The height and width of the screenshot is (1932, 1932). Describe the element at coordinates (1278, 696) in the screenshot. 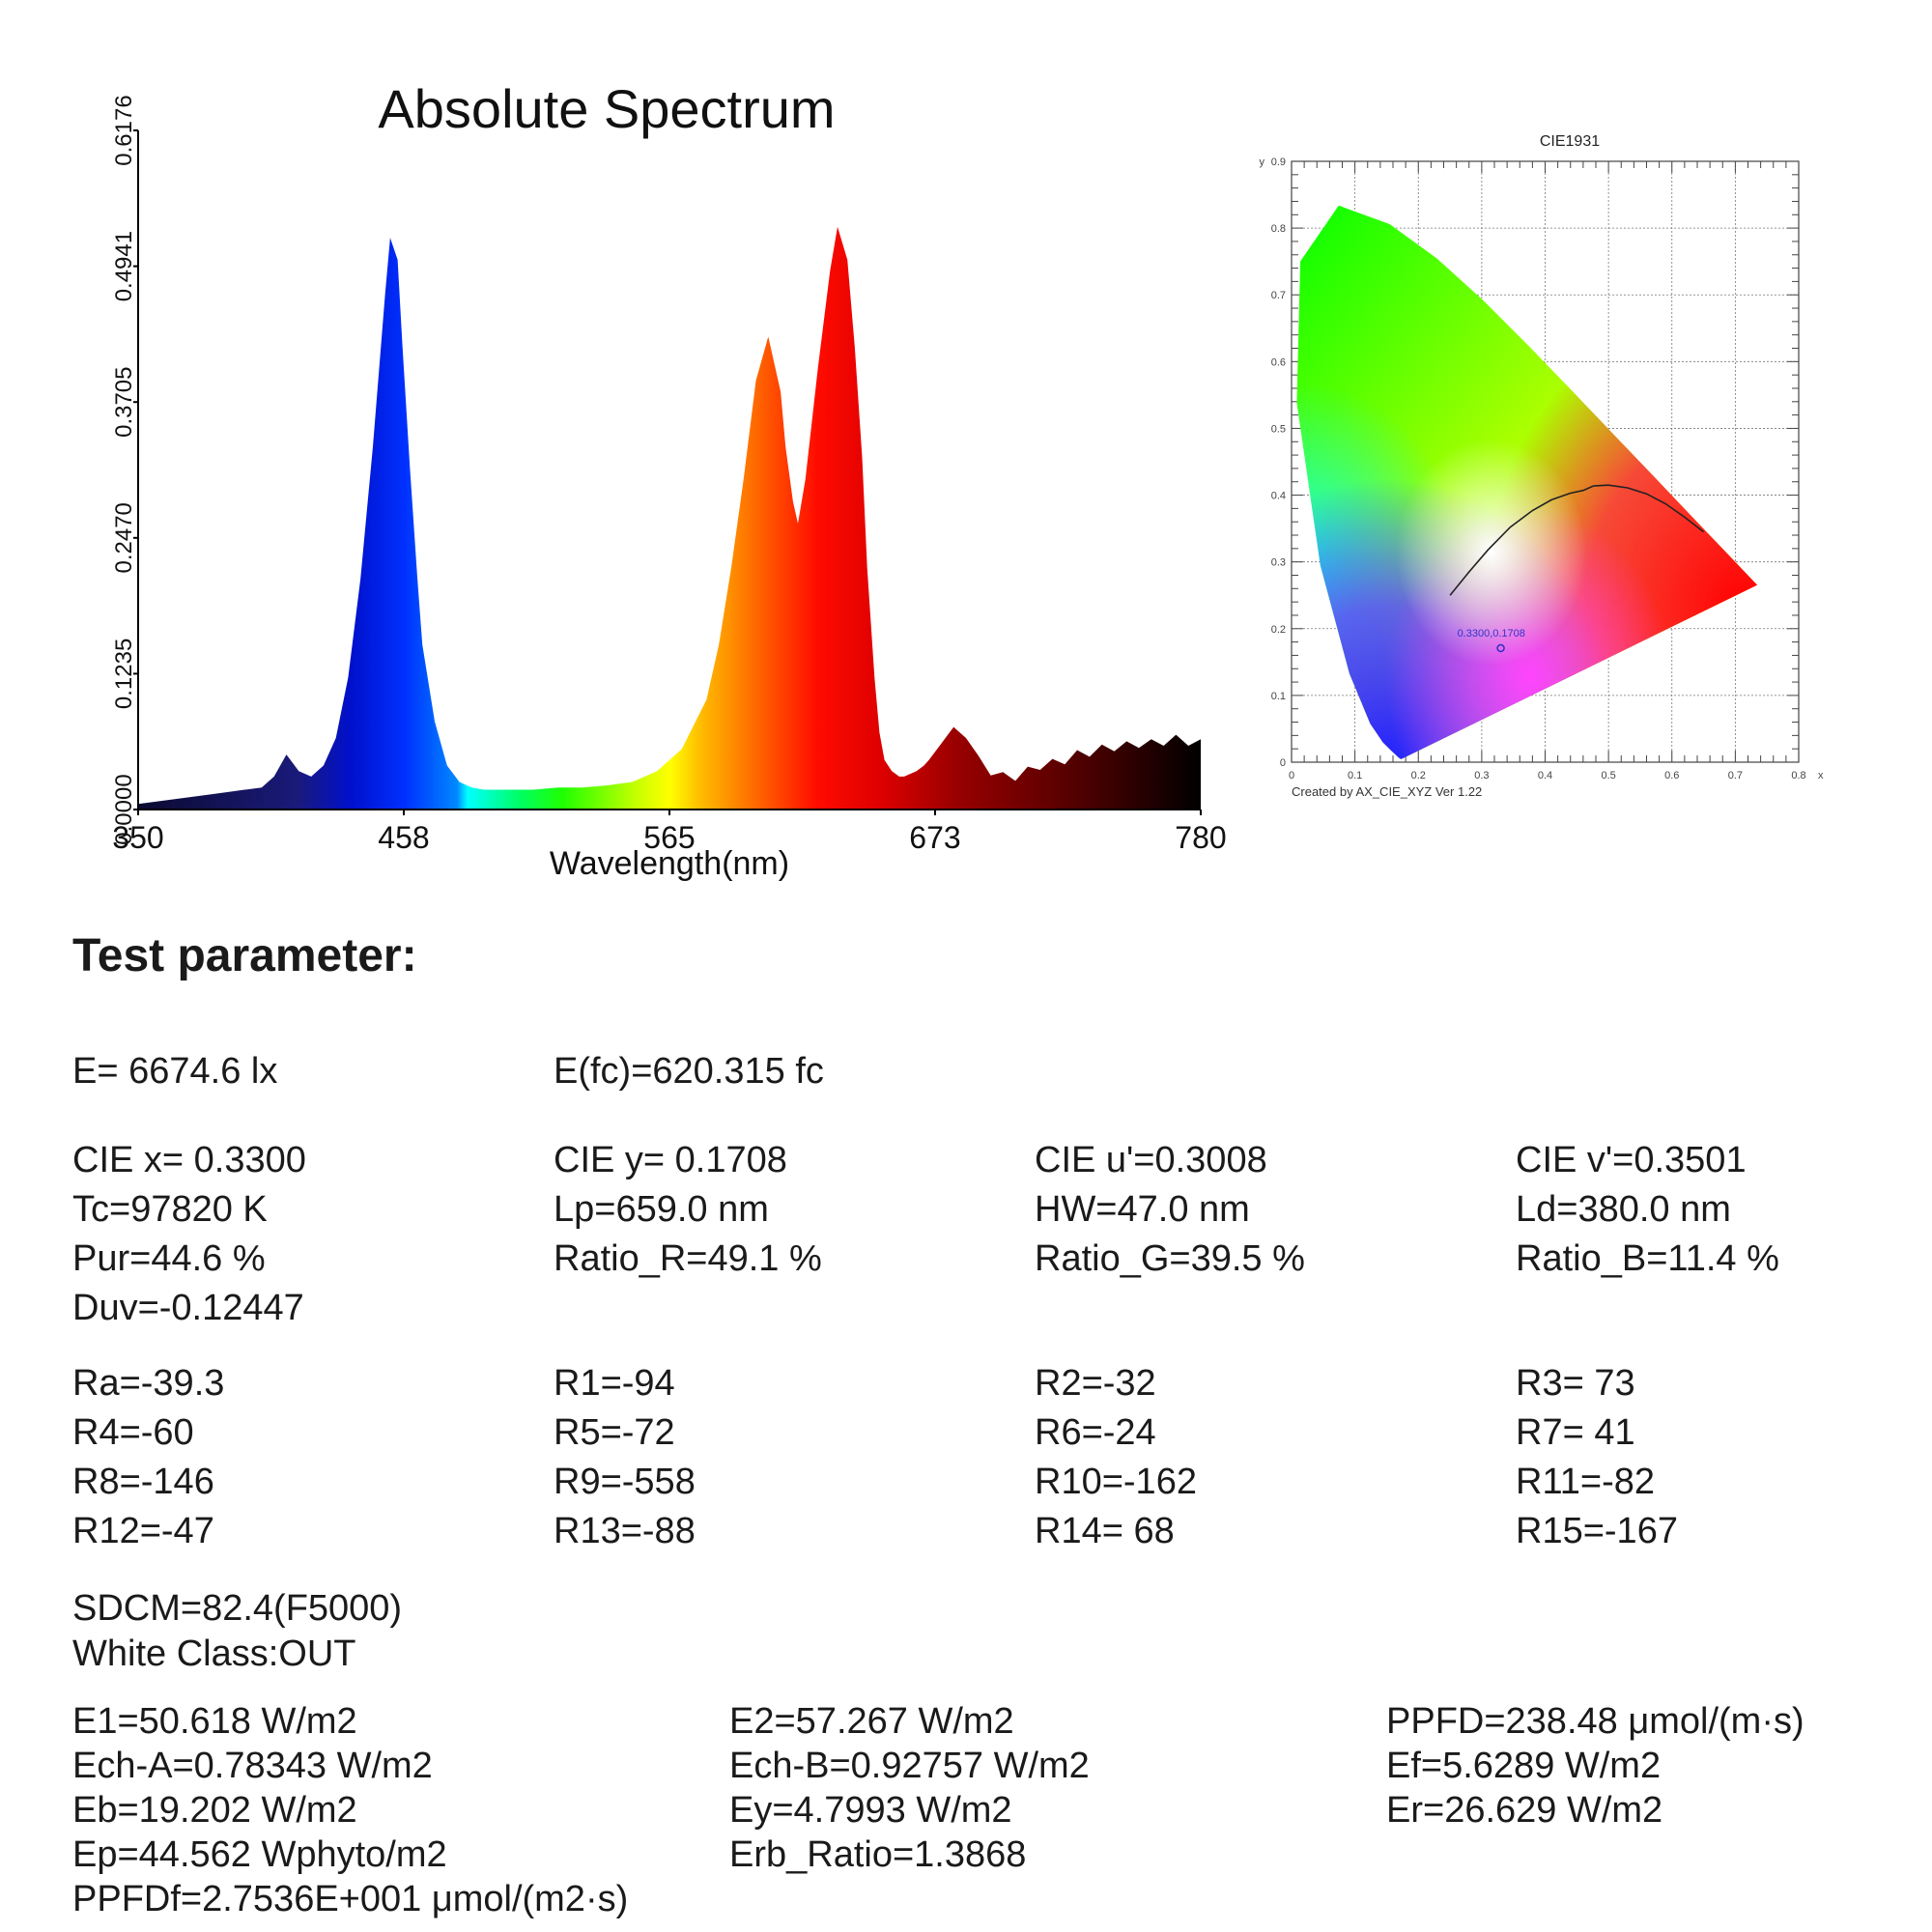

I see `cie-y-tick-label: 0.1` at that location.